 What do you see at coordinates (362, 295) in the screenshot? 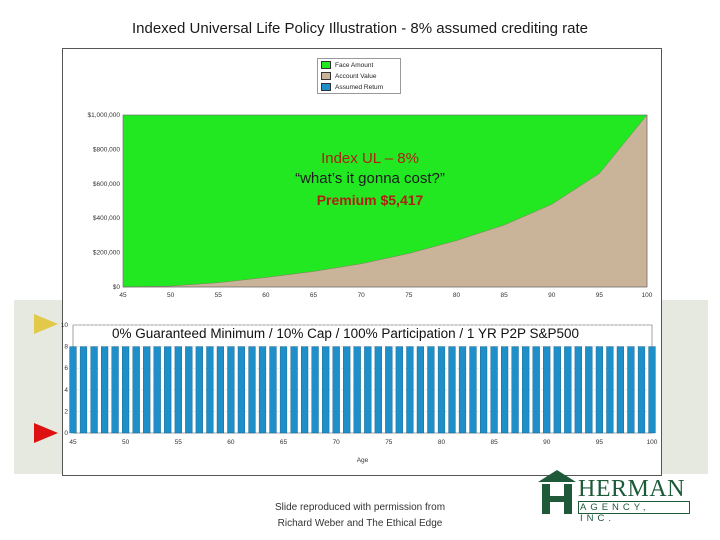
I see `x-tick-label: 70` at bounding box center [362, 295].